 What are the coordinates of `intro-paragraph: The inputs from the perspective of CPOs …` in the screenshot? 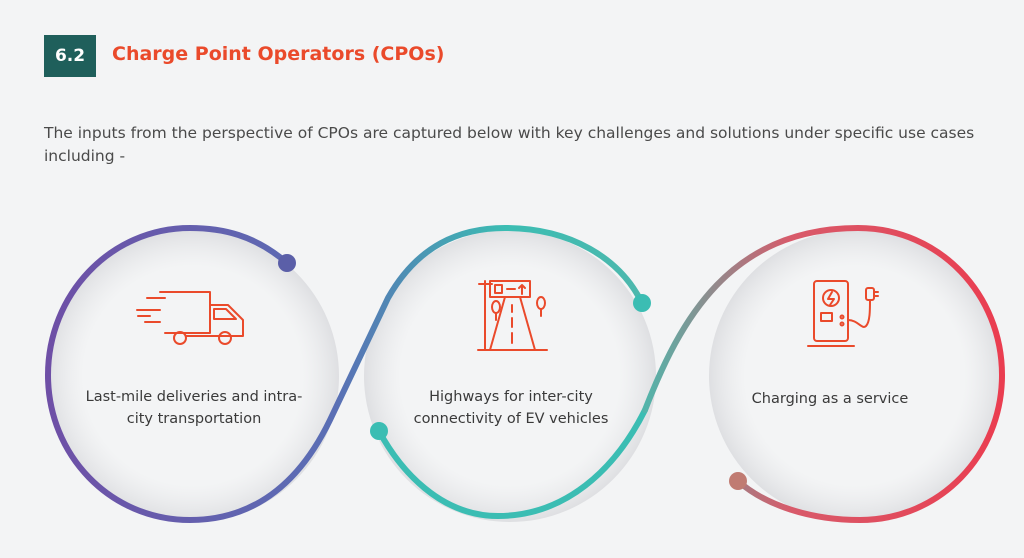 It's located at (509, 144).